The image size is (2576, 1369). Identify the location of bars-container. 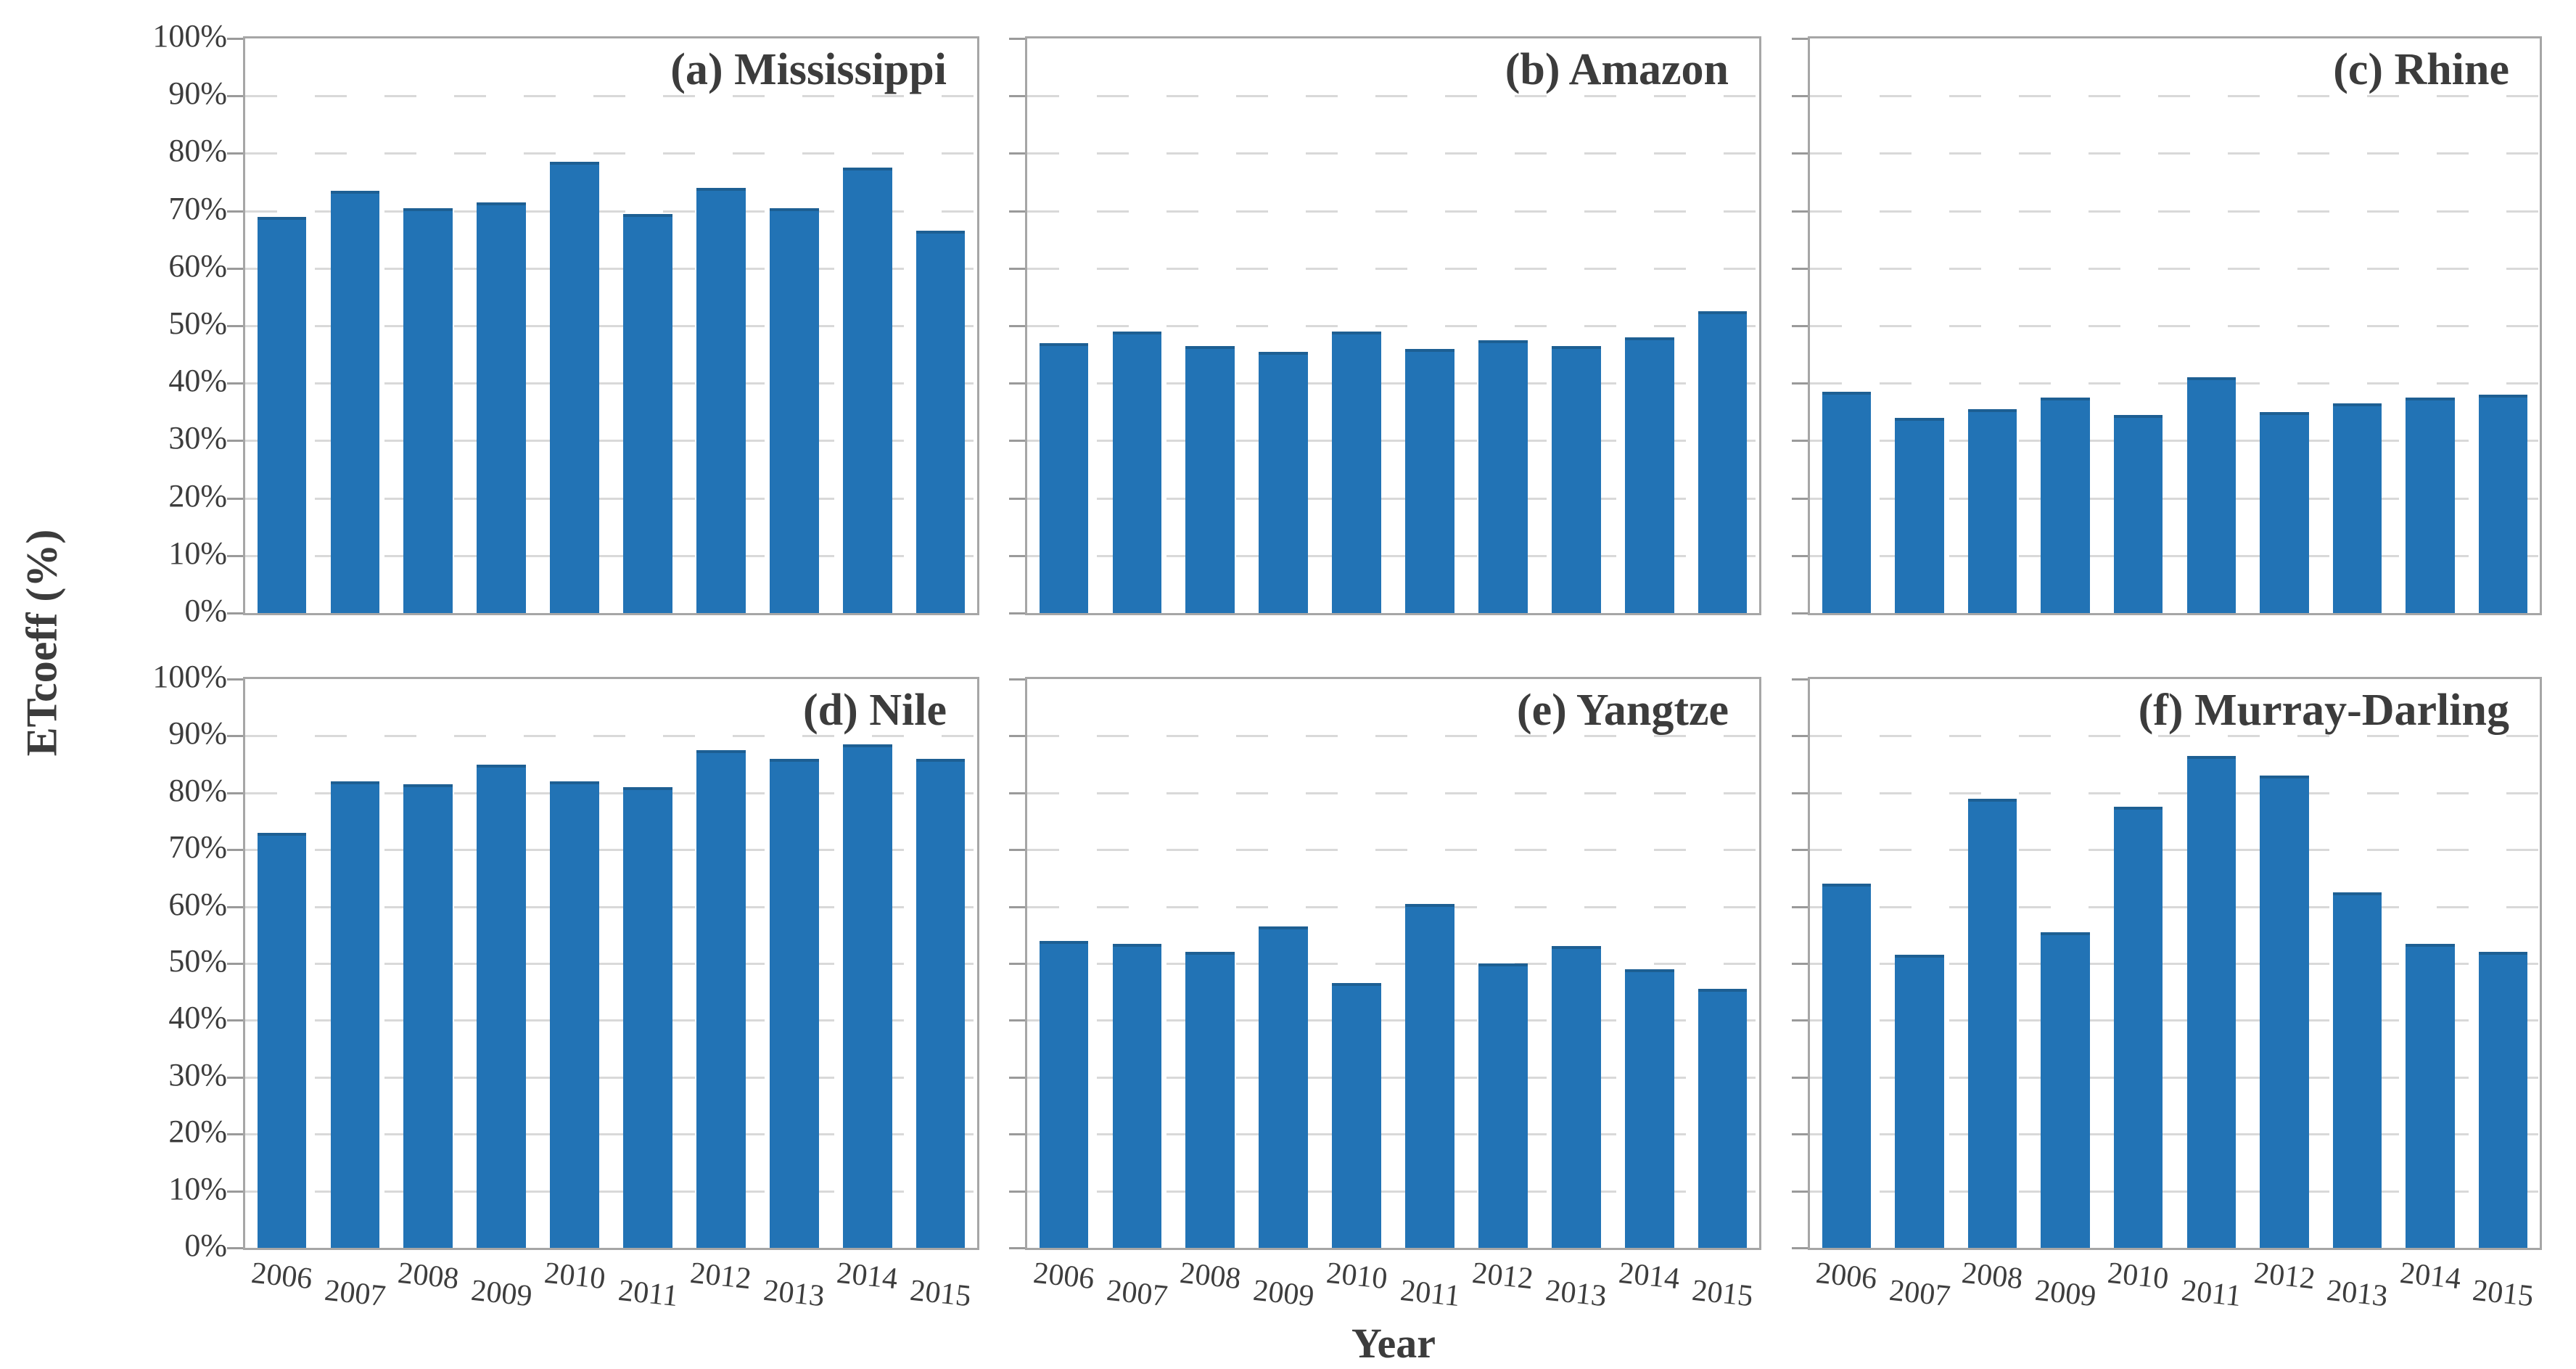
(1393, 325).